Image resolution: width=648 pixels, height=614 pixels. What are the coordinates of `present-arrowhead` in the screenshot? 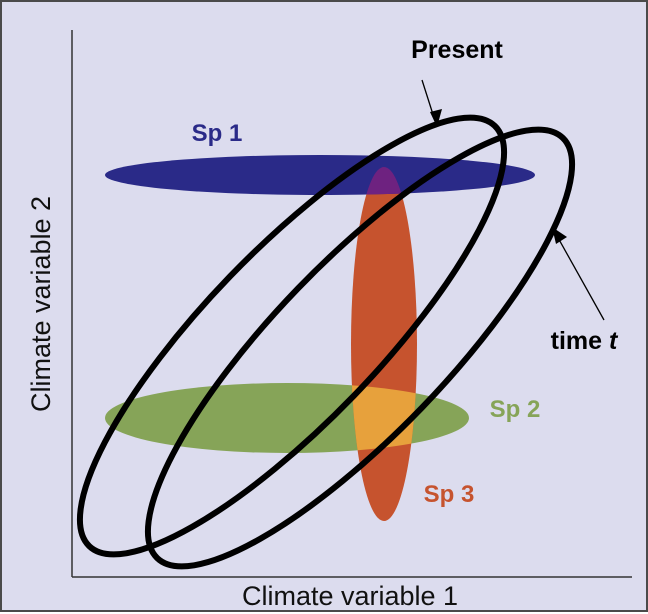 It's located at (436, 118).